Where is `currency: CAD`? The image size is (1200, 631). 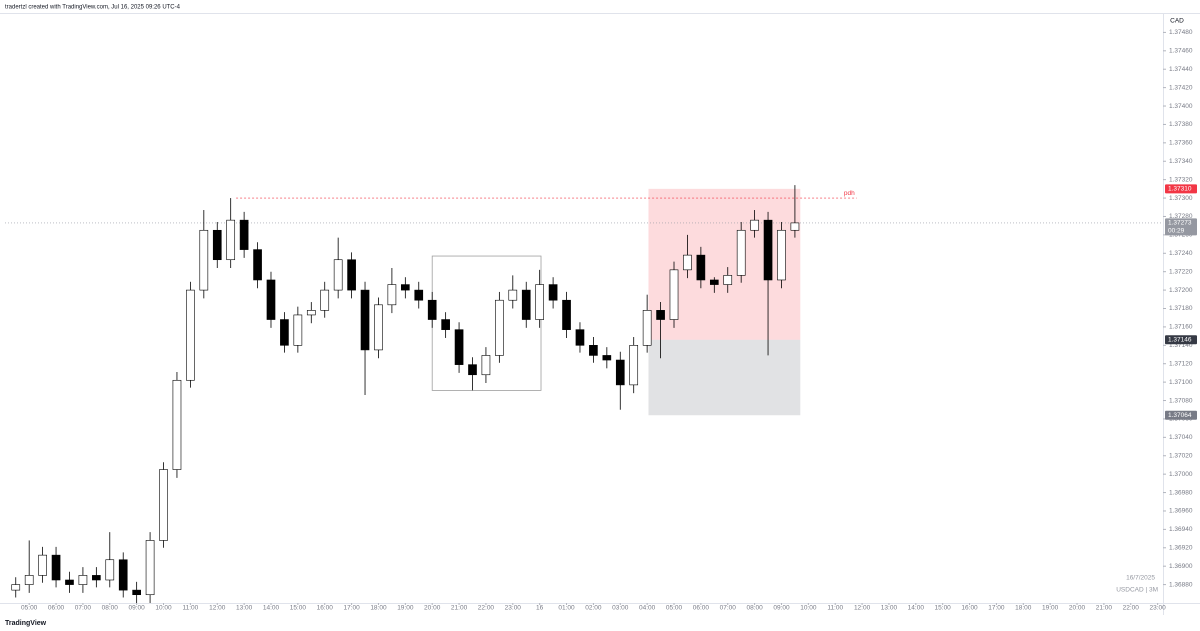 currency: CAD is located at coordinates (1177, 21).